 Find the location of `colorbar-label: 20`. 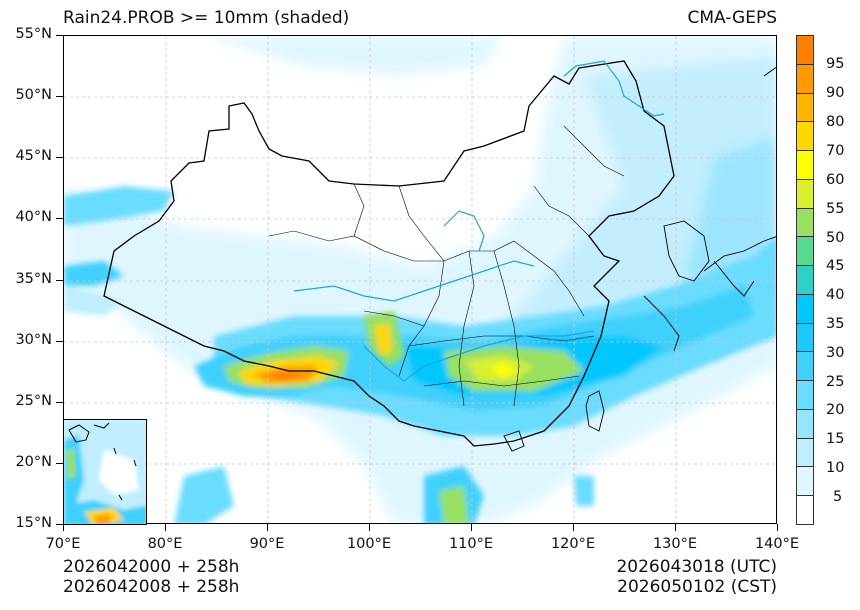

colorbar-label: 20 is located at coordinates (835, 410).